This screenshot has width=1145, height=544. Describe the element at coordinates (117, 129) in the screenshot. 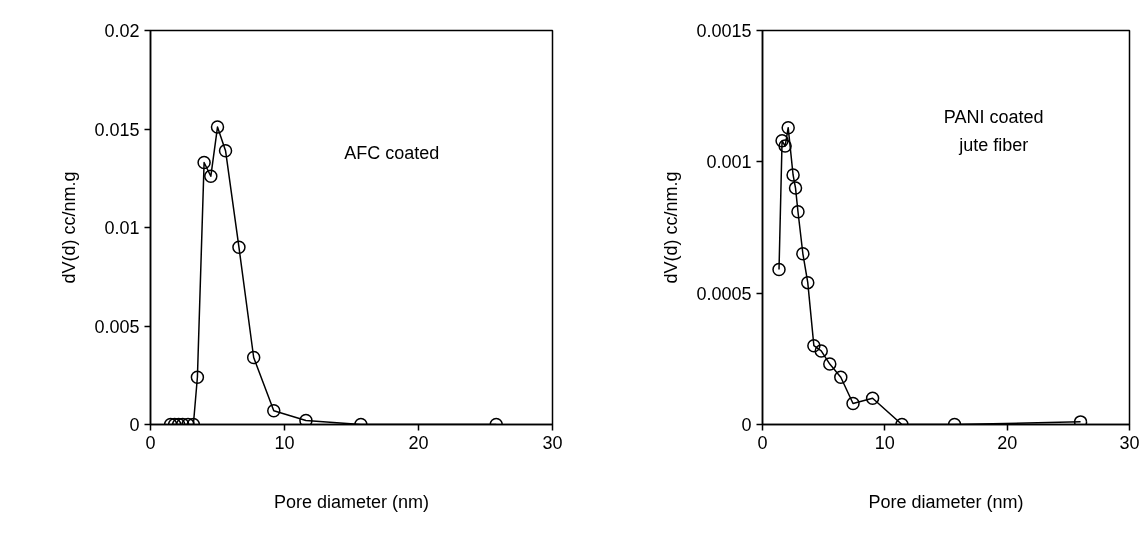

I see `y-tick-label: 0.015` at that location.